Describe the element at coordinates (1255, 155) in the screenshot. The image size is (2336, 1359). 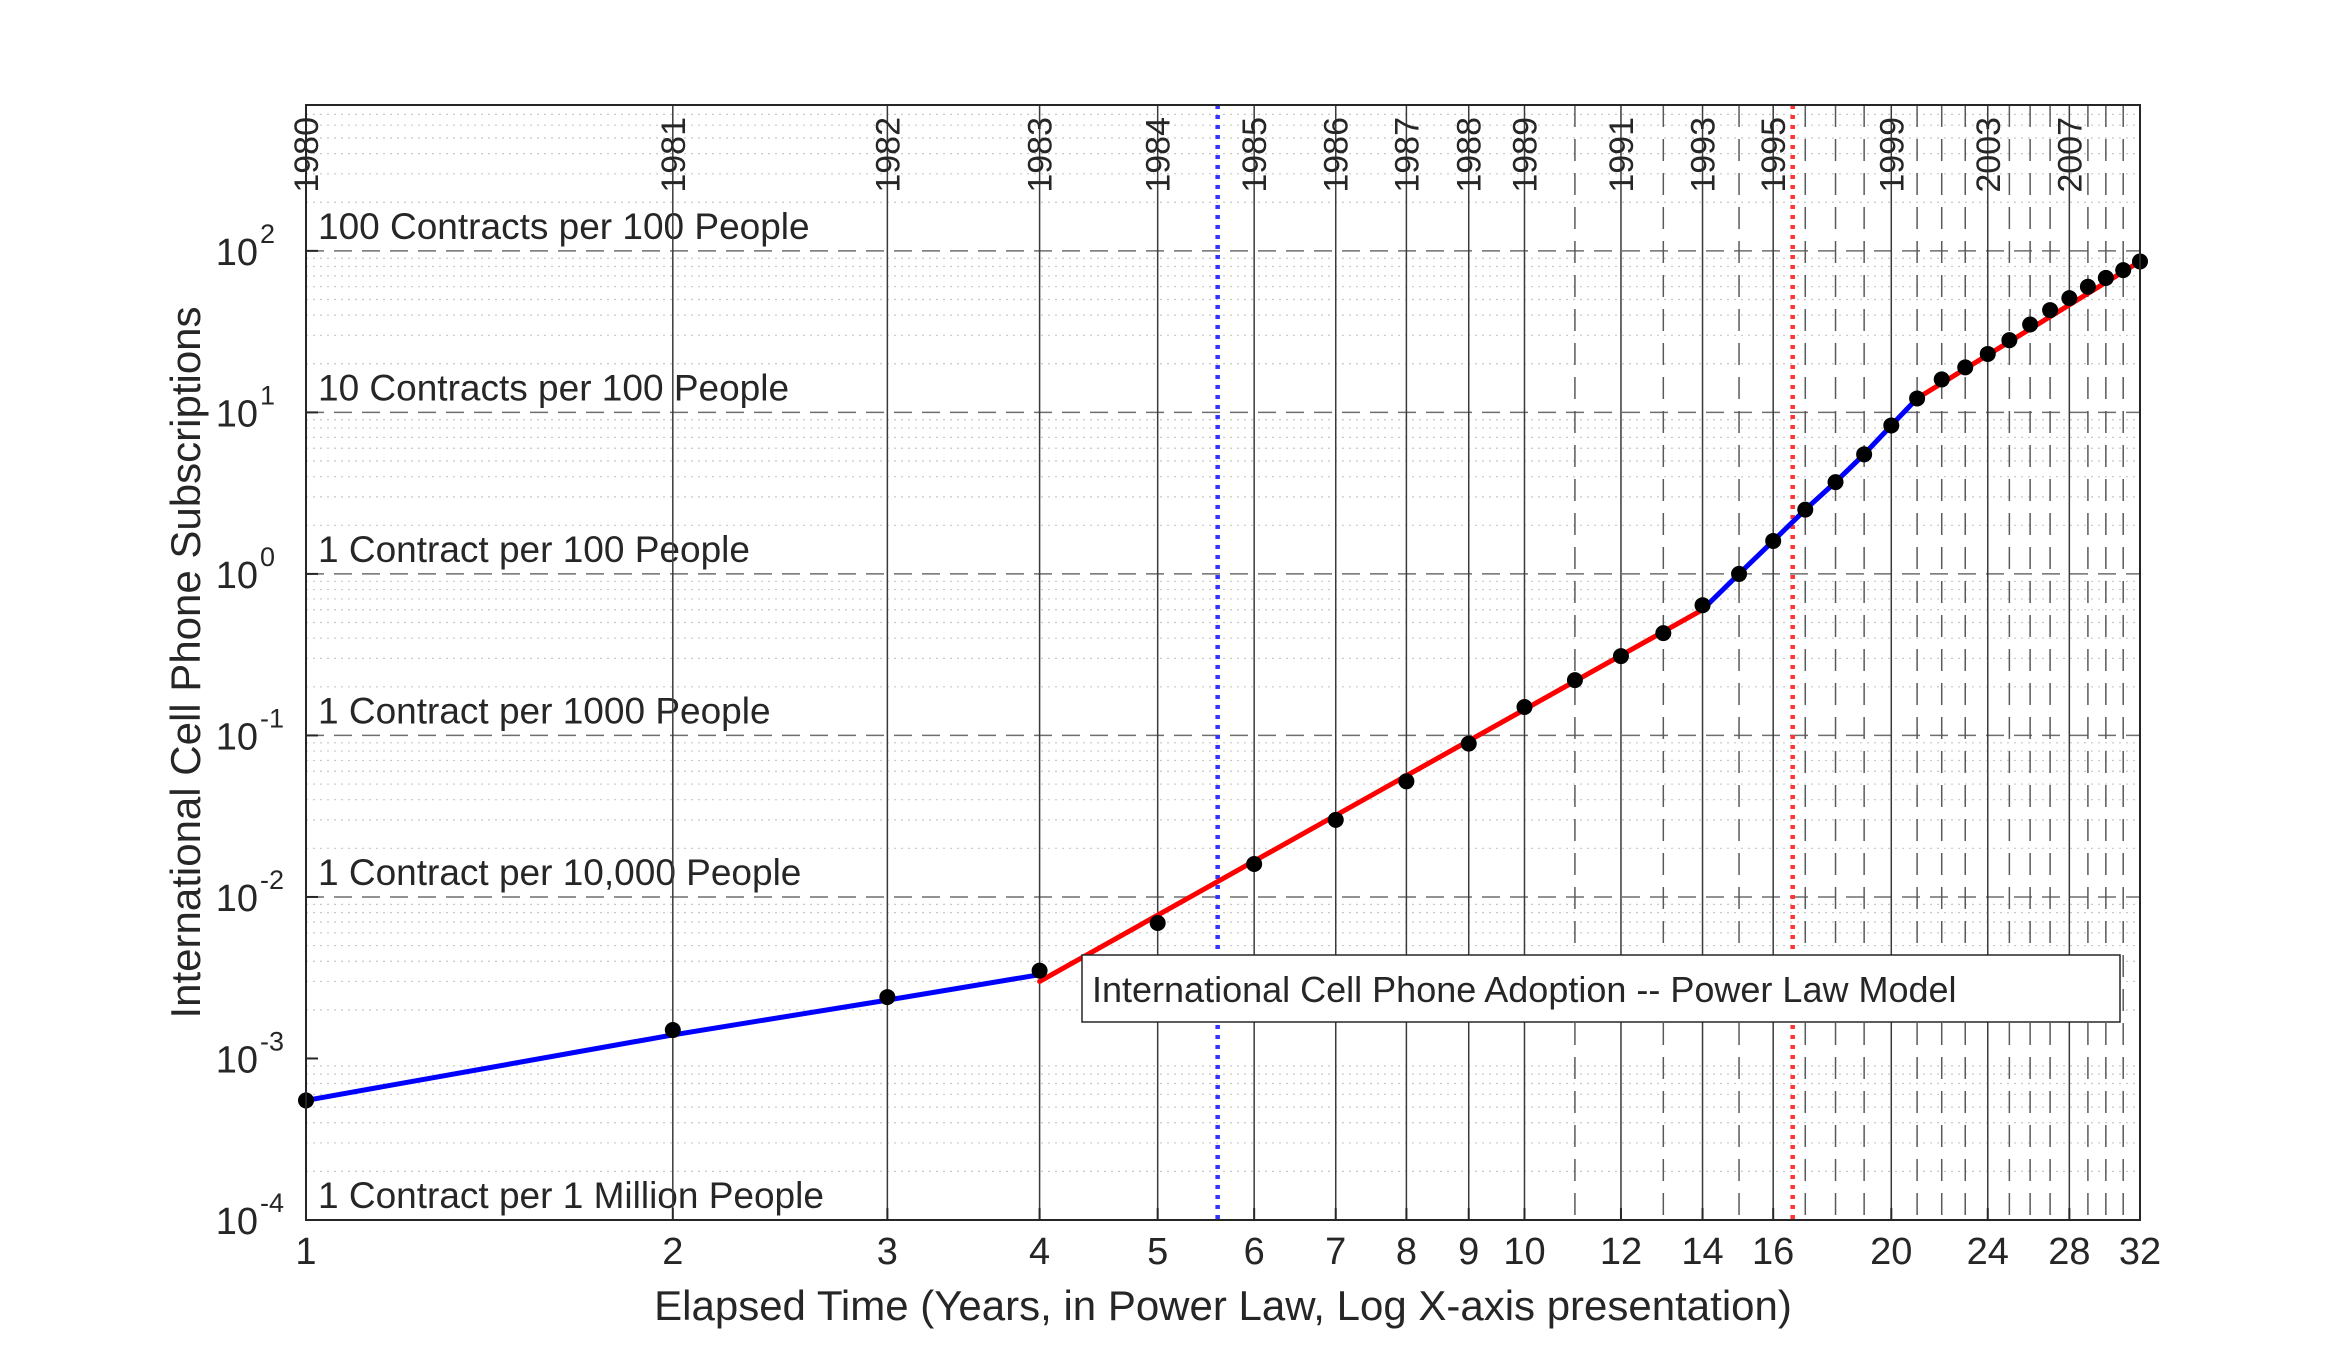
I see `year-label: 1985` at that location.